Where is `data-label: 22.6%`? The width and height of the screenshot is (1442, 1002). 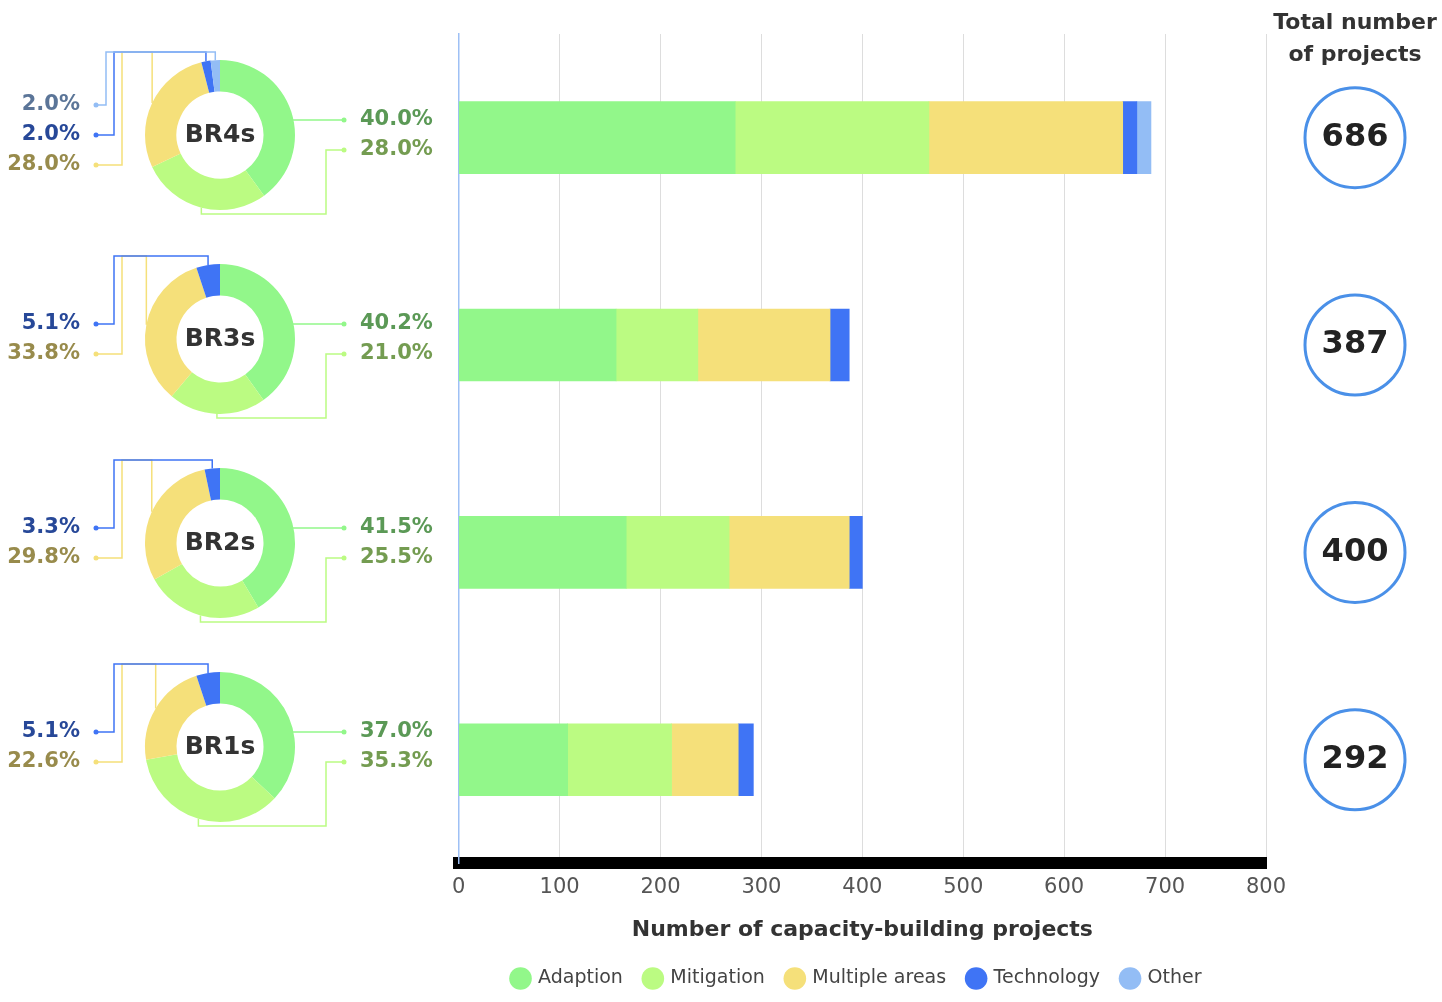 data-label: 22.6% is located at coordinates (43, 760).